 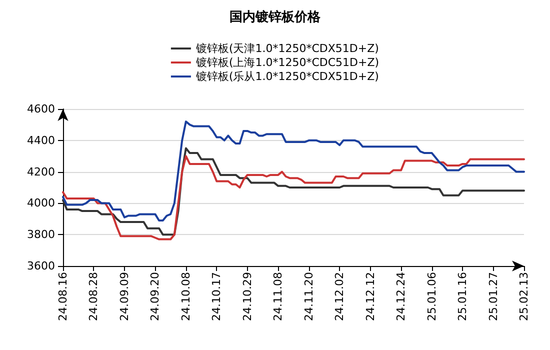 What do you see at coordinates (286, 76) in the screenshot?
I see `legend-label: 镀锌板(乐从1.0*1250*CDX51D+Z)` at bounding box center [286, 76].